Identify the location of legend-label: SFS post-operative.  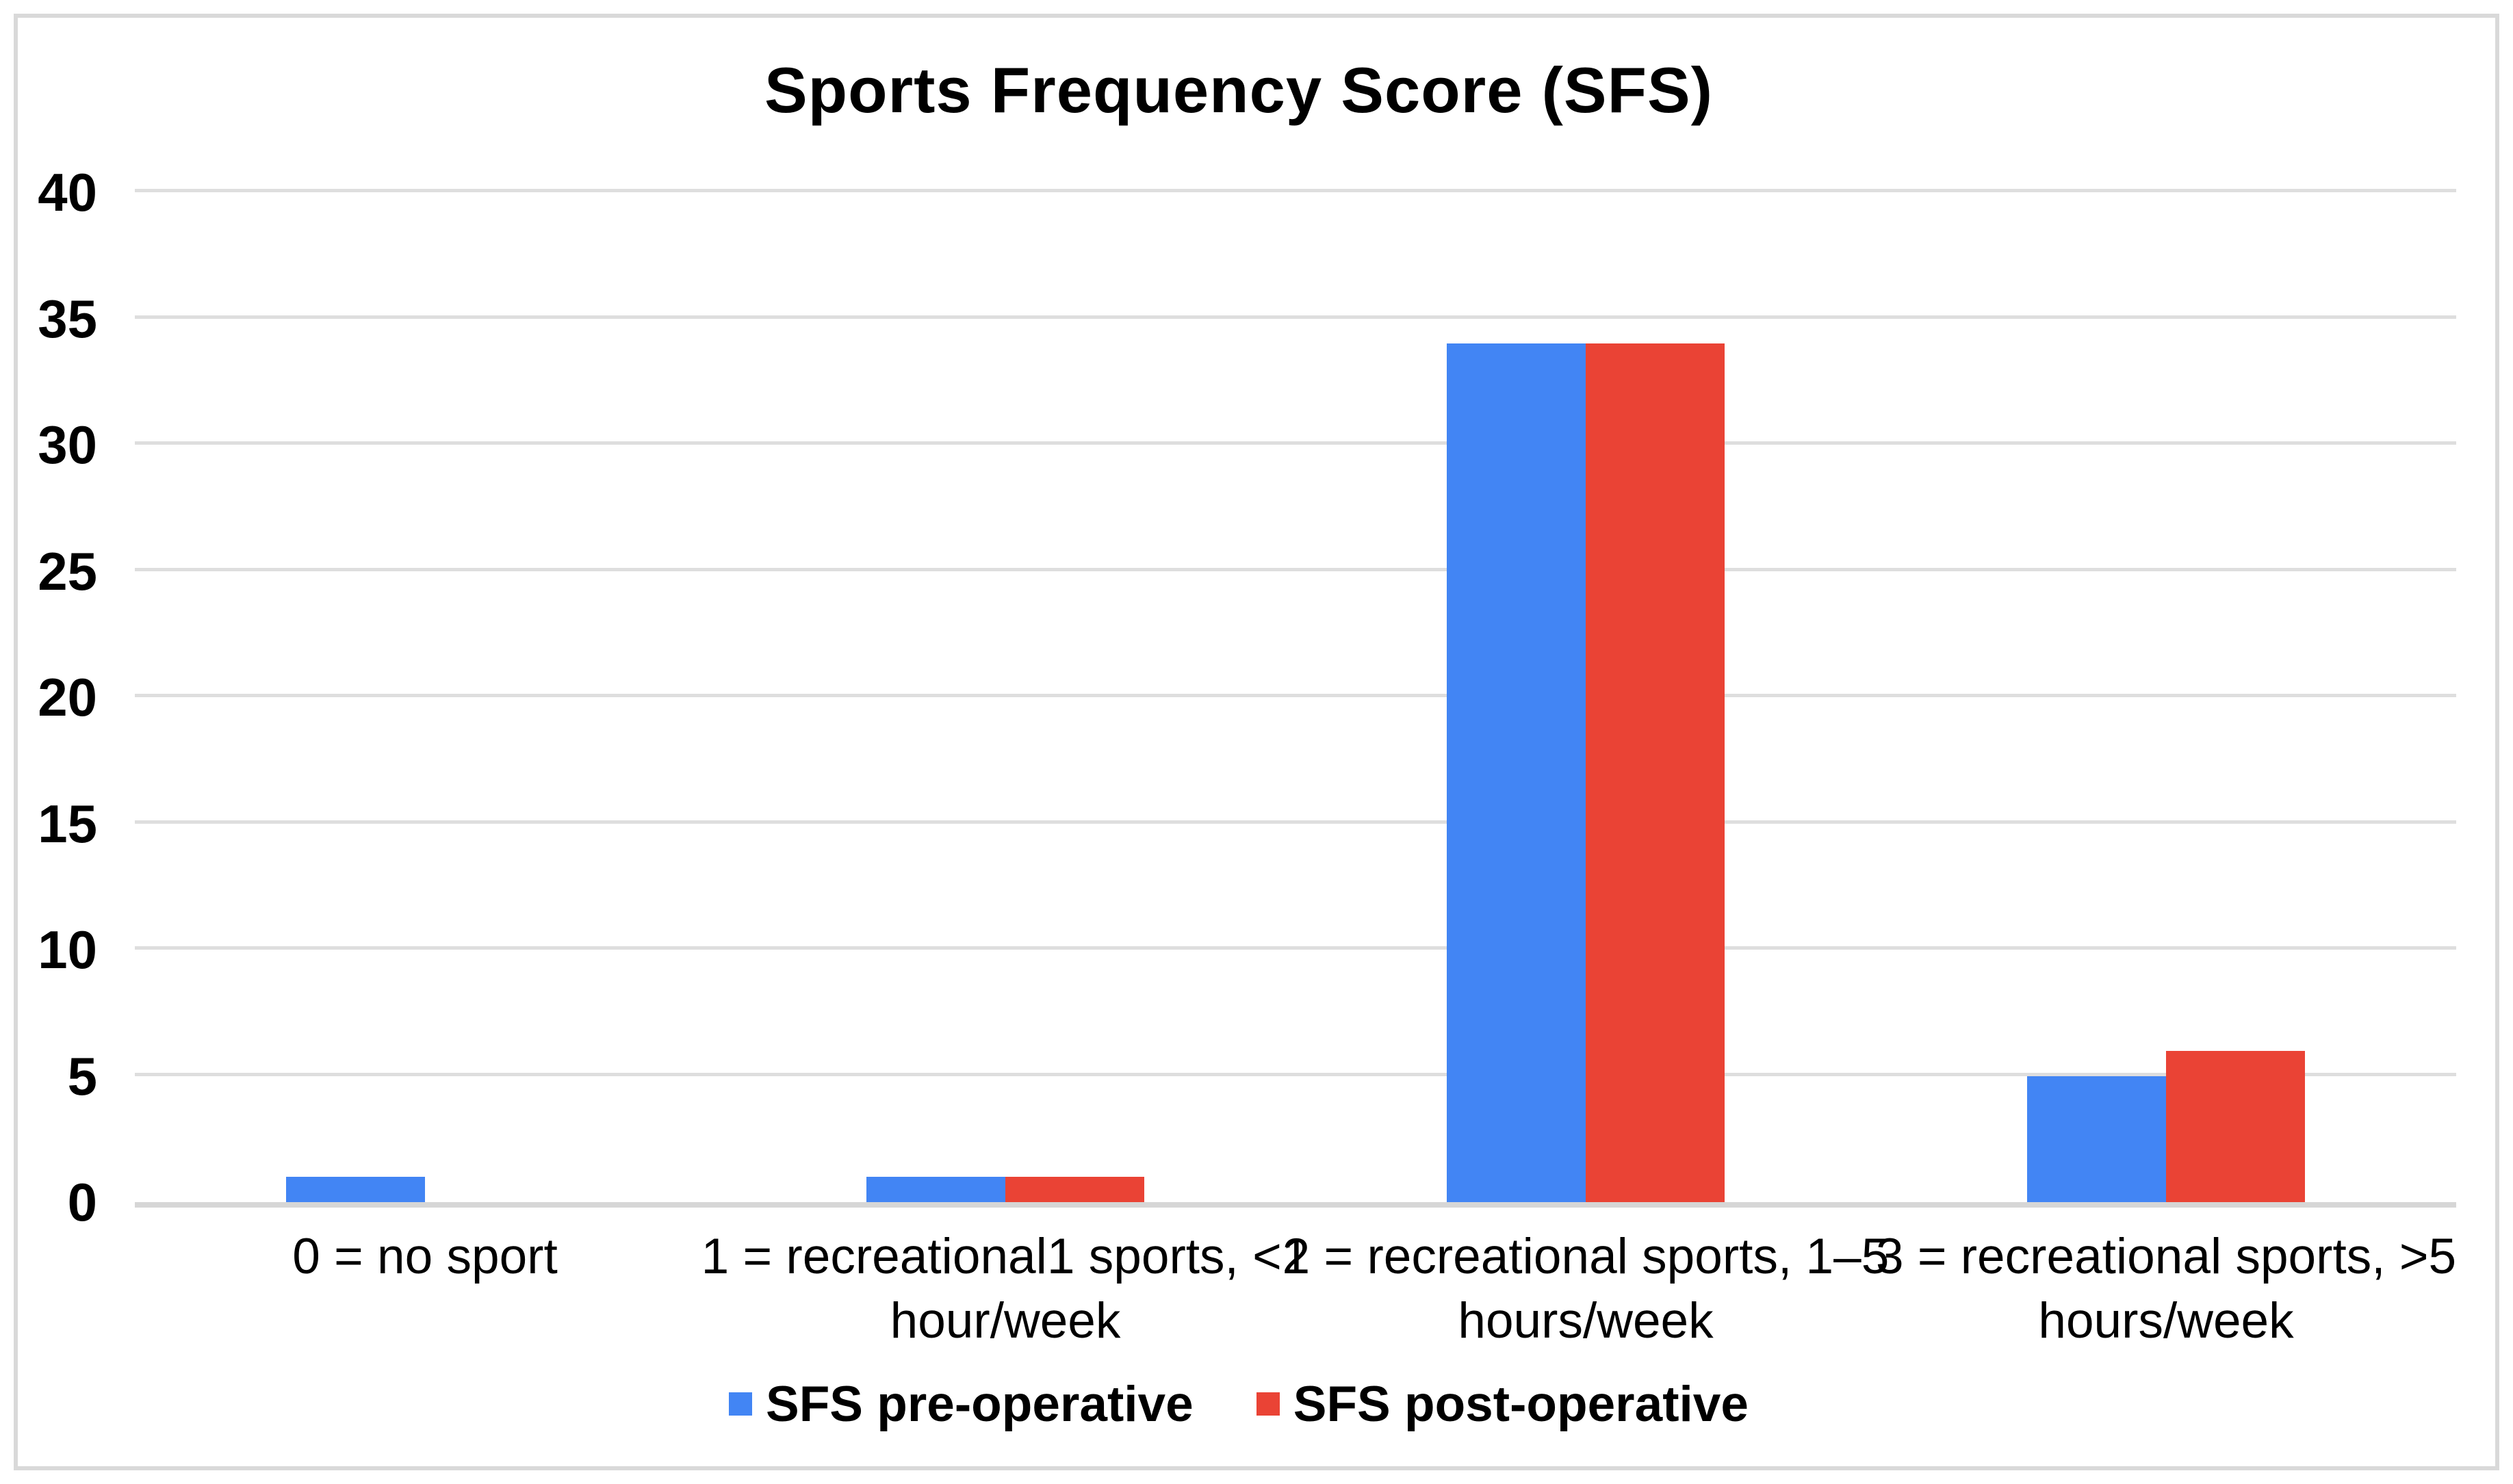
(1521, 1404).